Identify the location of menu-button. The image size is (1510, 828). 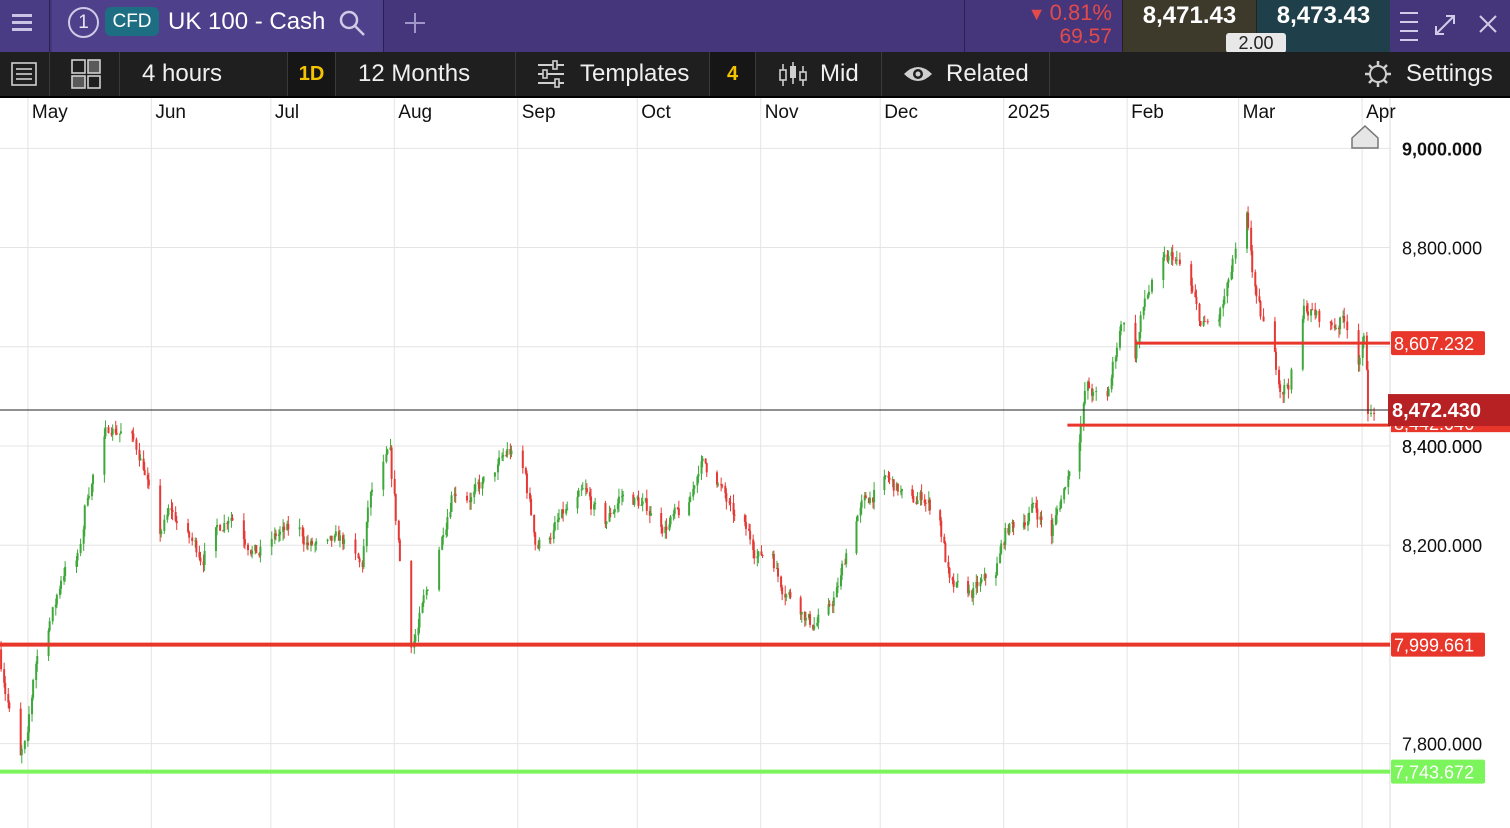
(25, 26).